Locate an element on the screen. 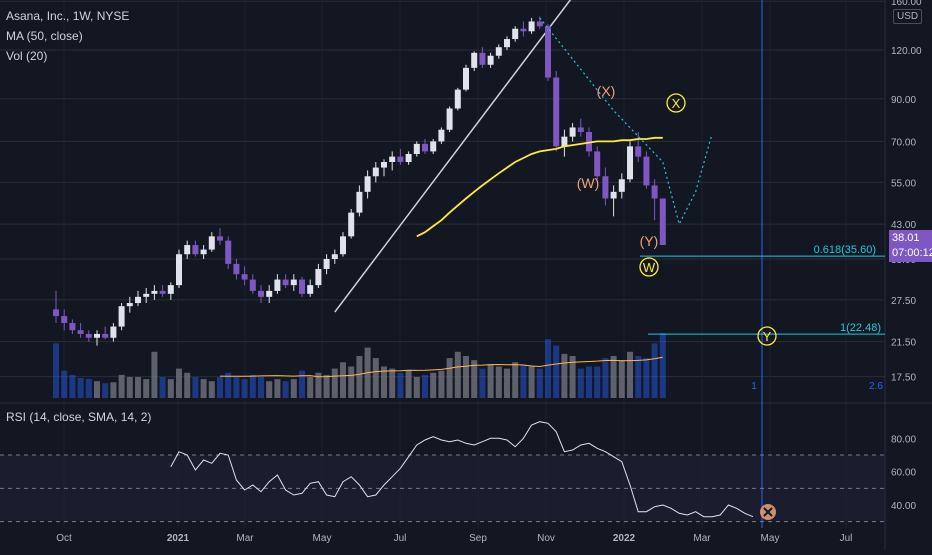 This screenshot has width=932, height=555. time-tick-label: Sep is located at coordinates (478, 538).